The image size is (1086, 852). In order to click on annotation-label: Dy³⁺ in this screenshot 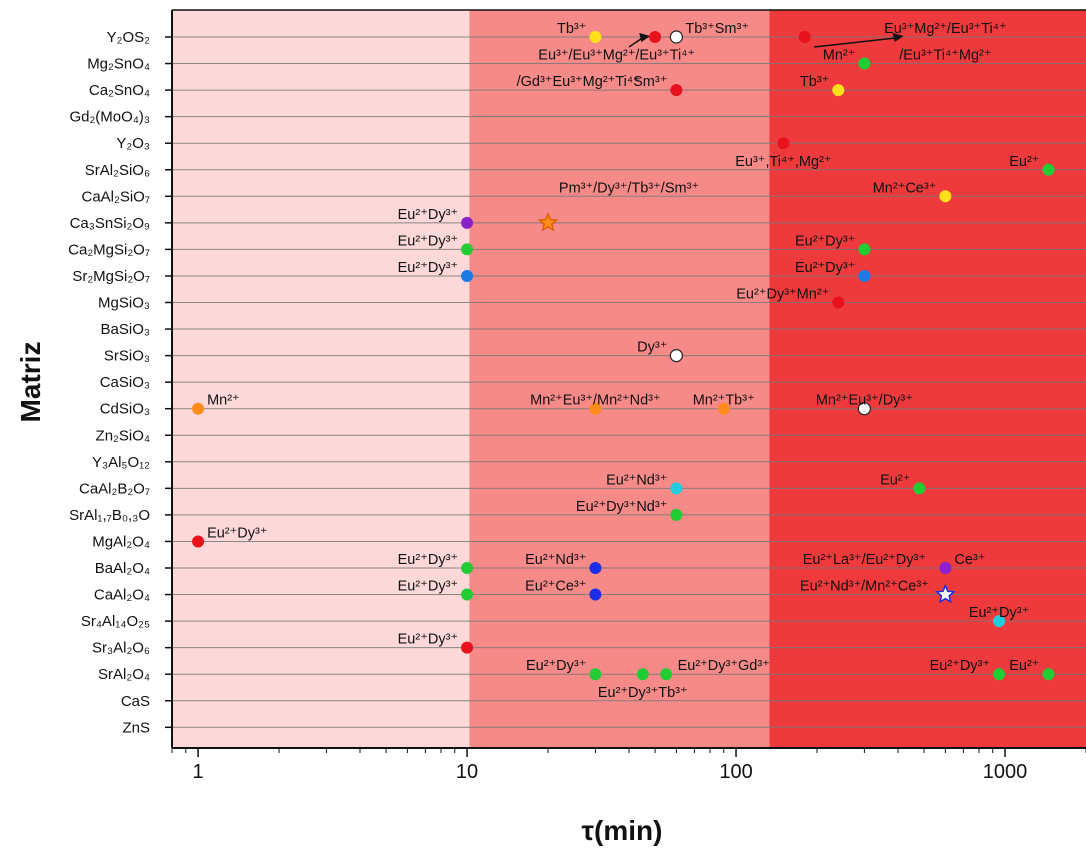, I will do `click(652, 348)`.